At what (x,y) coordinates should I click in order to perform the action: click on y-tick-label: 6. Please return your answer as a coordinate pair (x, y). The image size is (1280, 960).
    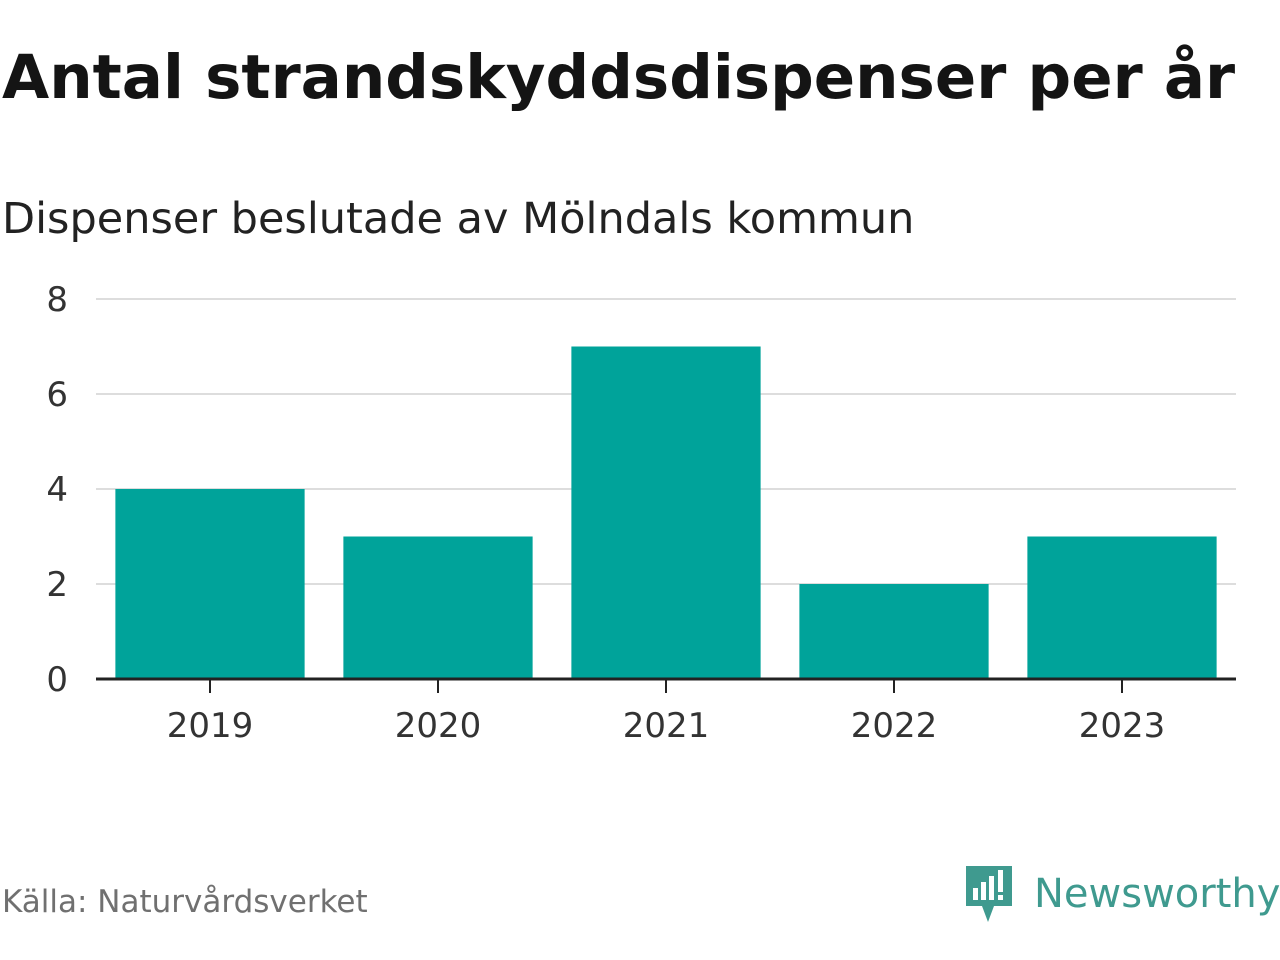
    Looking at the image, I should click on (57, 395).